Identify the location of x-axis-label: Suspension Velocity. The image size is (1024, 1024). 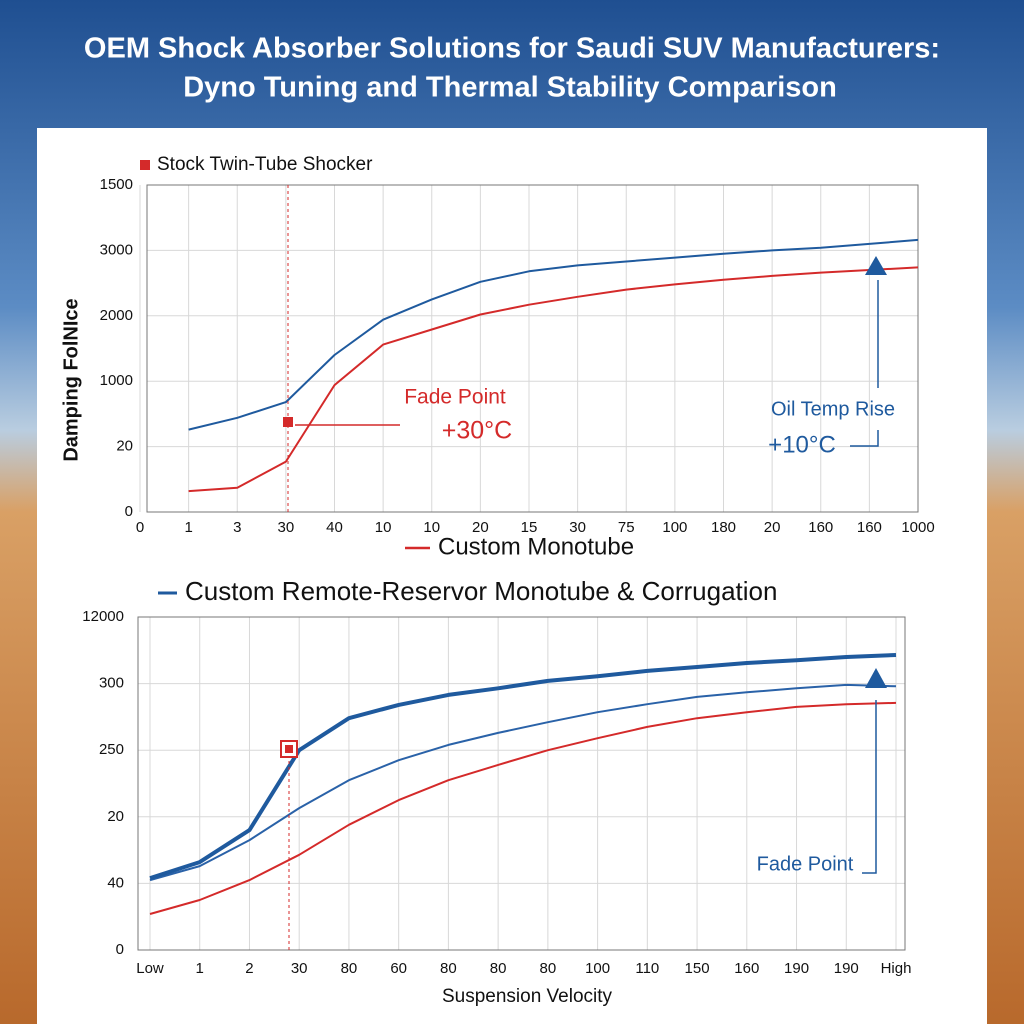
(527, 996).